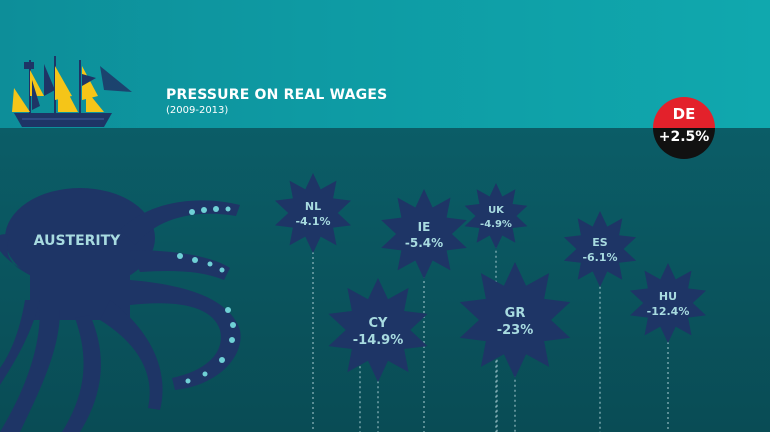  I want to click on star-shape-es, so click(600, 249).